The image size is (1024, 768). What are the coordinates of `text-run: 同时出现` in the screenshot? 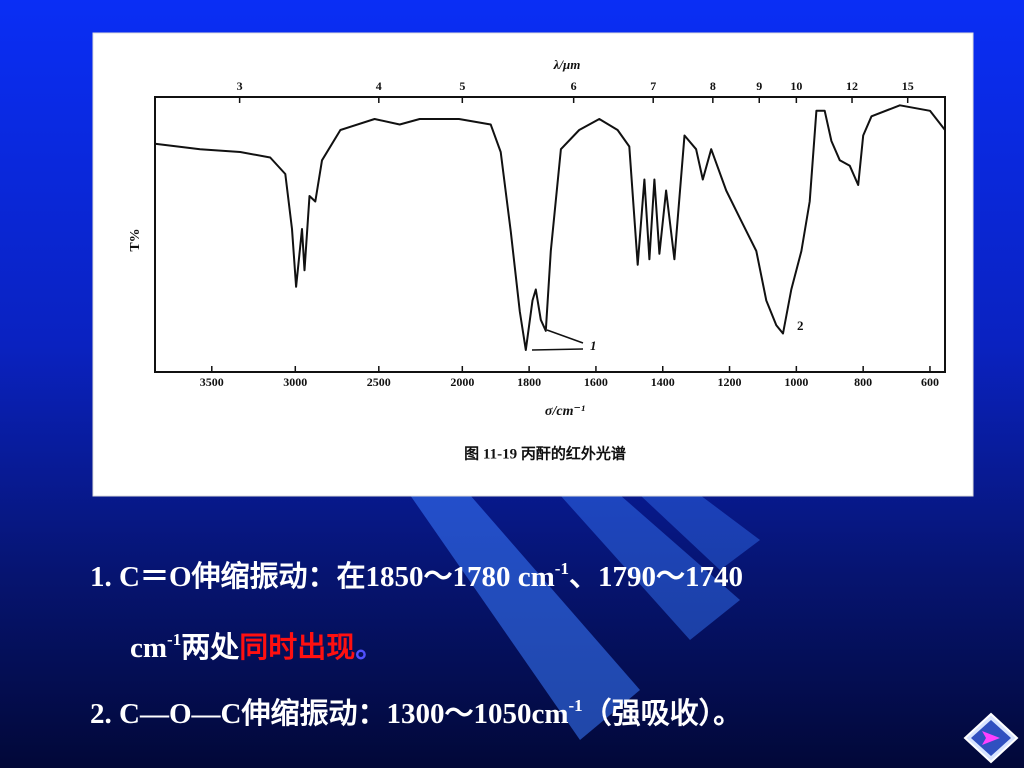 It's located at (297, 648).